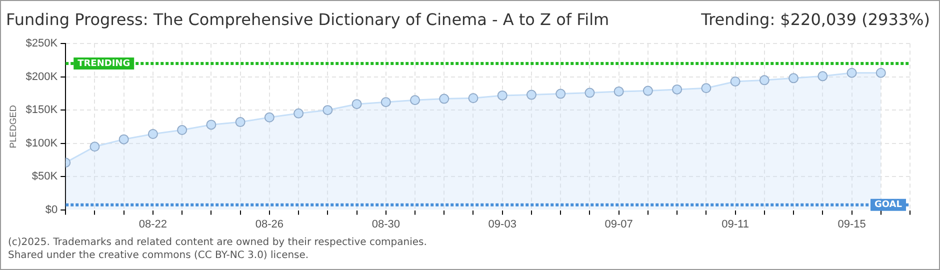 Image resolution: width=940 pixels, height=270 pixels. I want to click on x-tick-label: 08-22, so click(153, 224).